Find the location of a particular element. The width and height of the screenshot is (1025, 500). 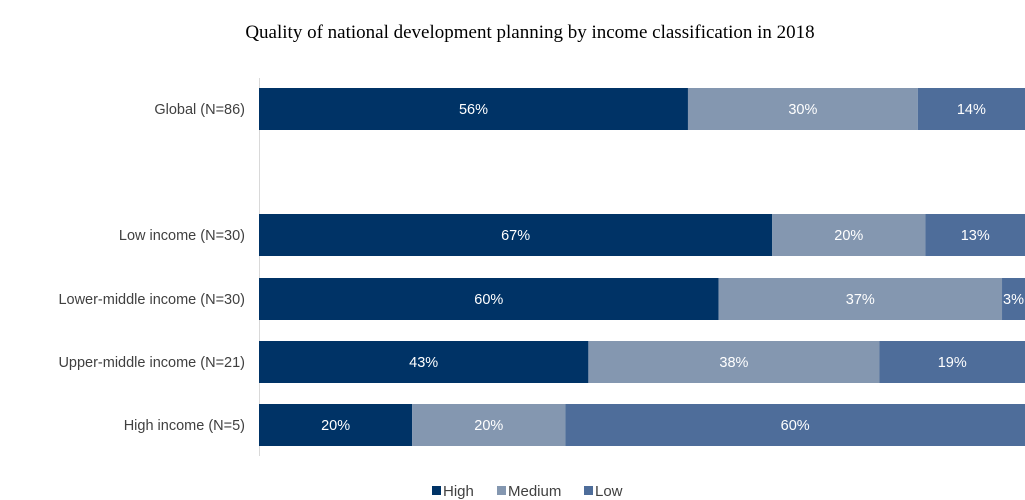

legend: High Medium Low is located at coordinates (527, 491).